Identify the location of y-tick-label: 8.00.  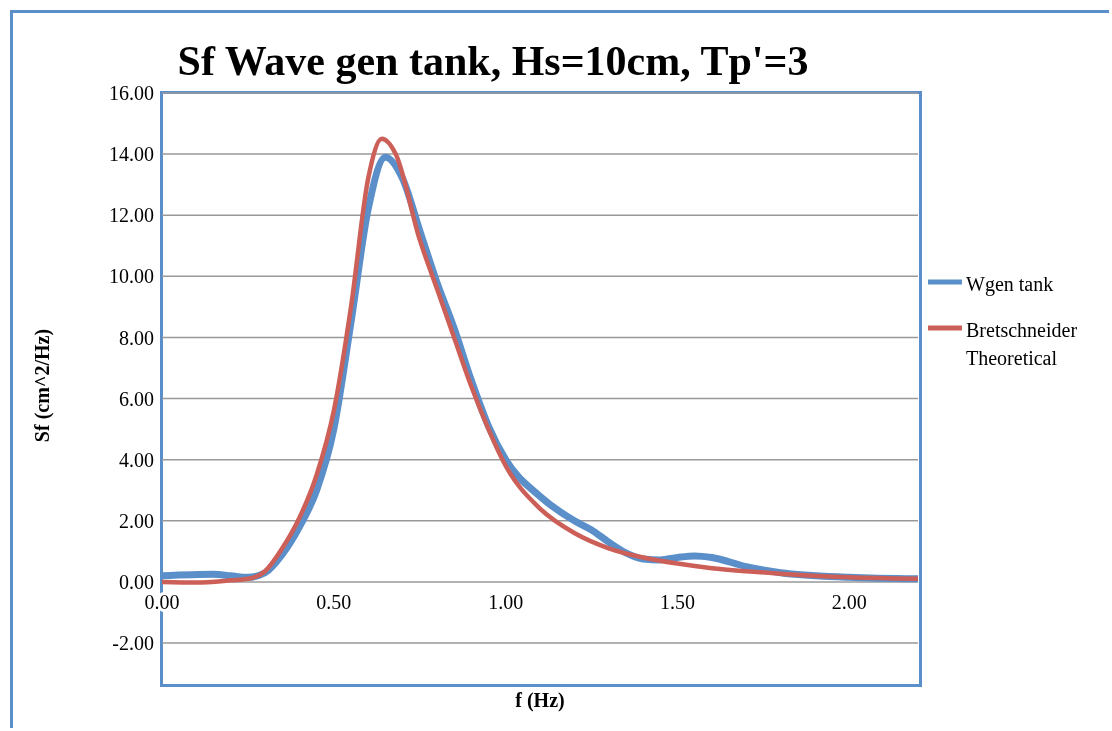
(136, 337).